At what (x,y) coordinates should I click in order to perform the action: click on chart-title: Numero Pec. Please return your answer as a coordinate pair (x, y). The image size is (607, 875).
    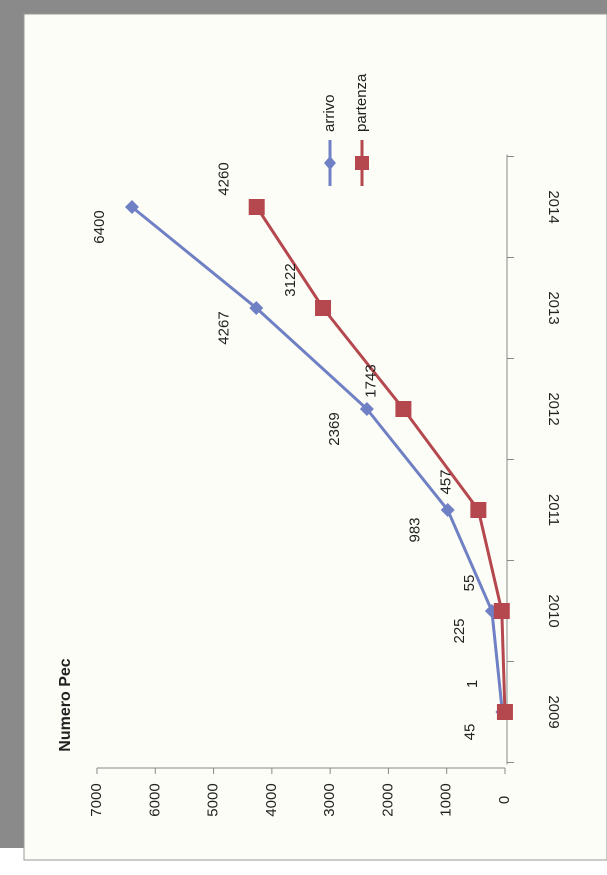
    Looking at the image, I should click on (65, 704).